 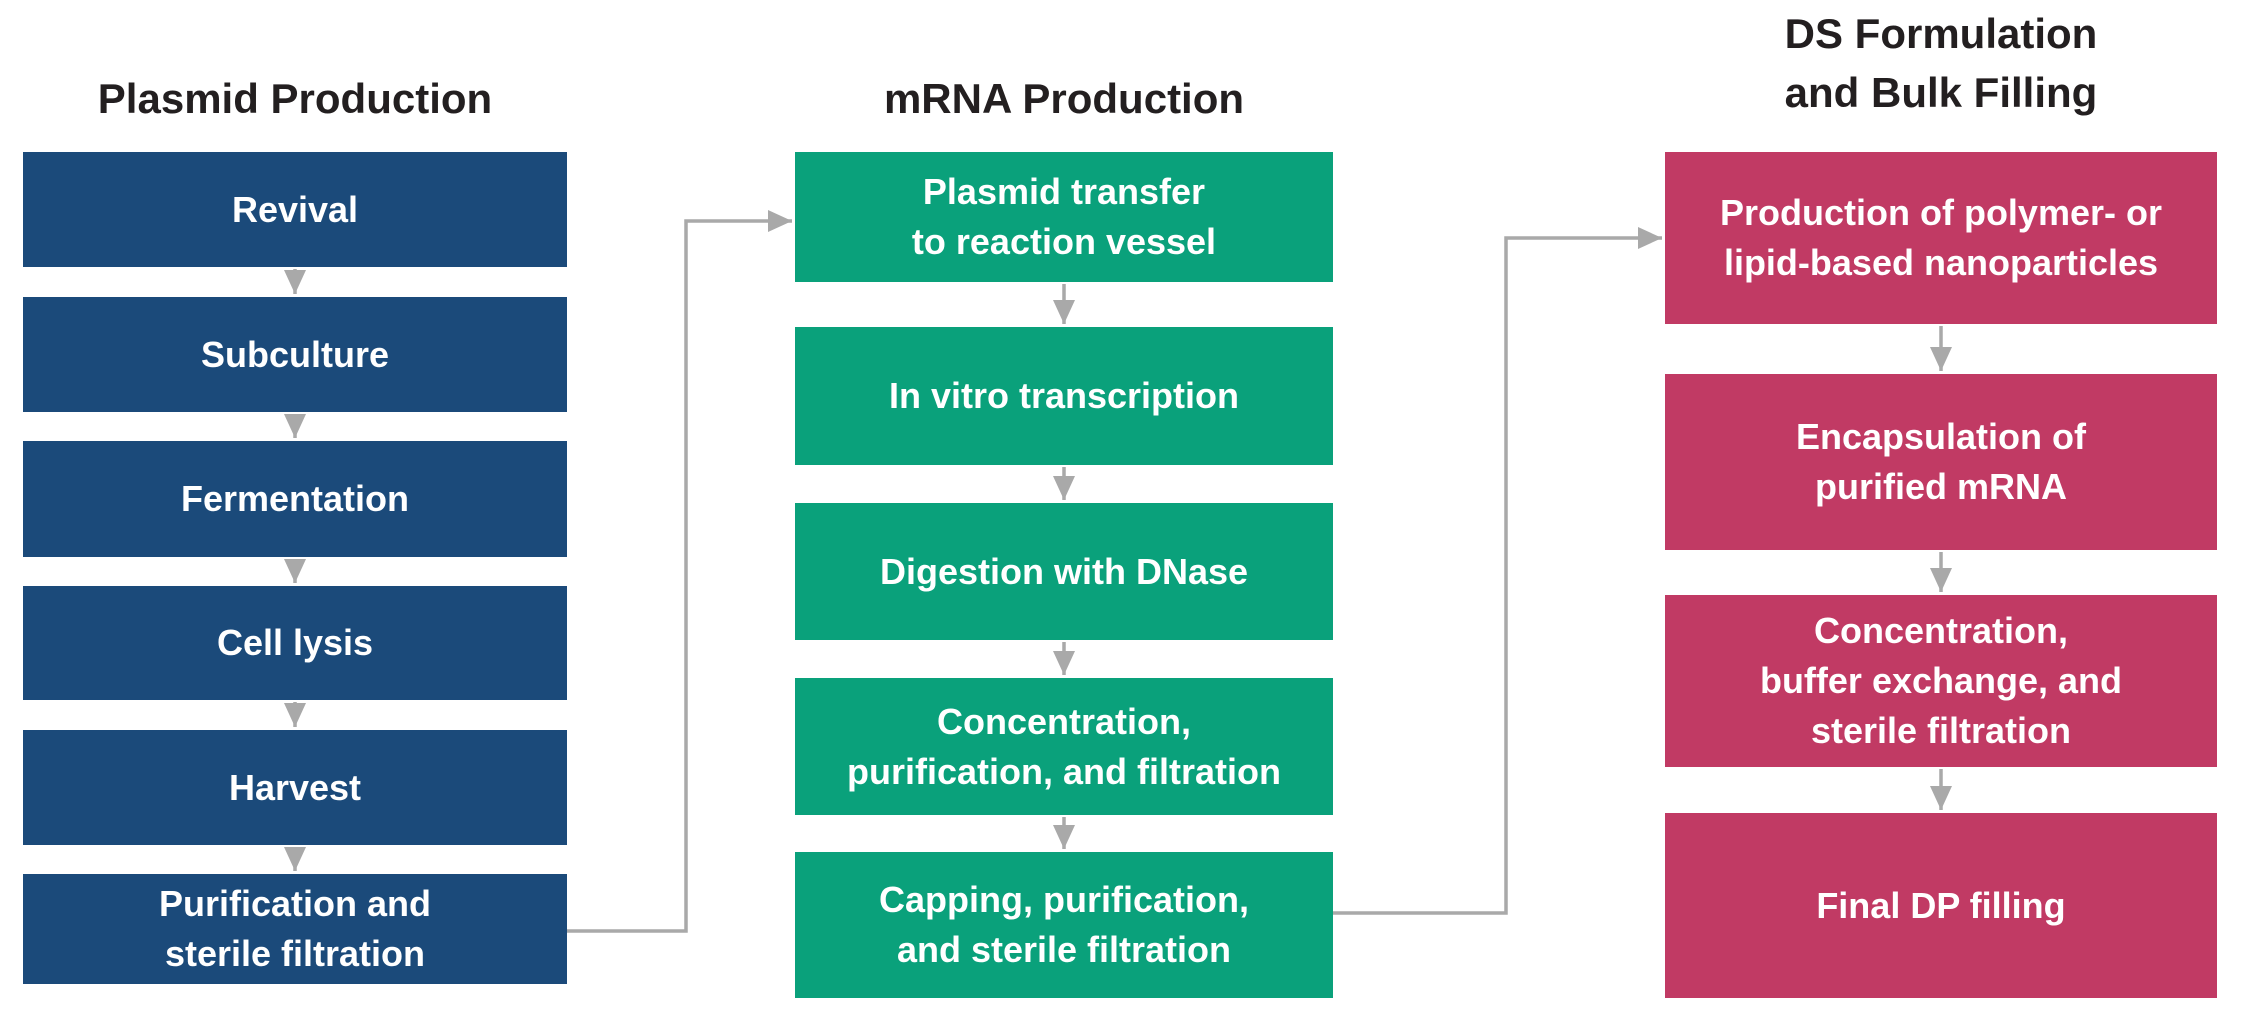 I want to click on column-header-ds-formulation: DS Formulation and Bulk Filling, so click(x=1941, y=63).